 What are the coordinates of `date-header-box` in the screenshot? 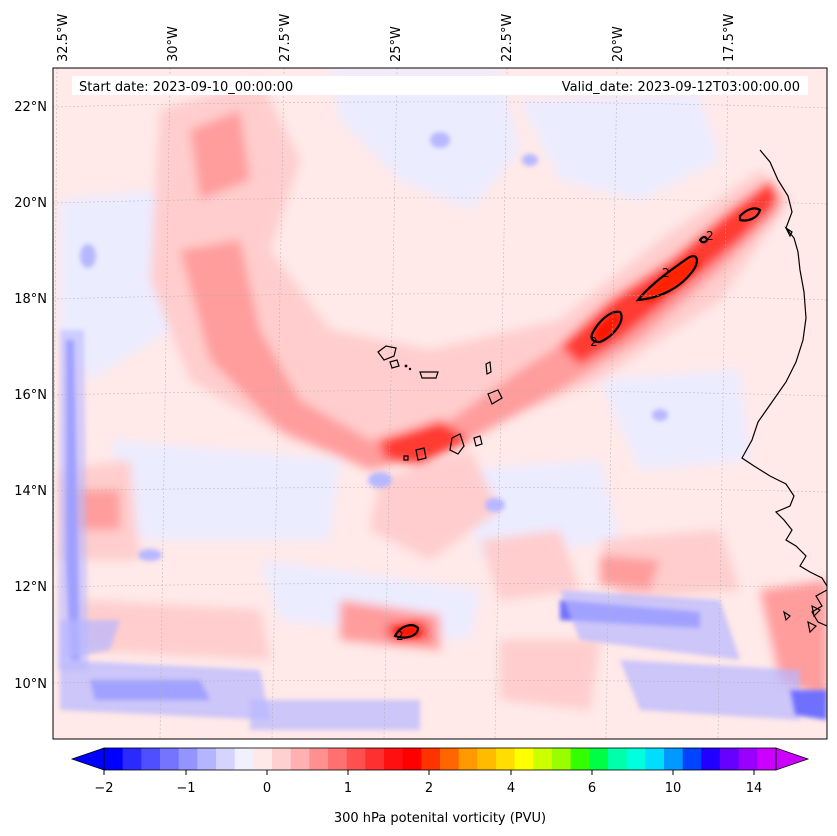 It's located at (440, 85).